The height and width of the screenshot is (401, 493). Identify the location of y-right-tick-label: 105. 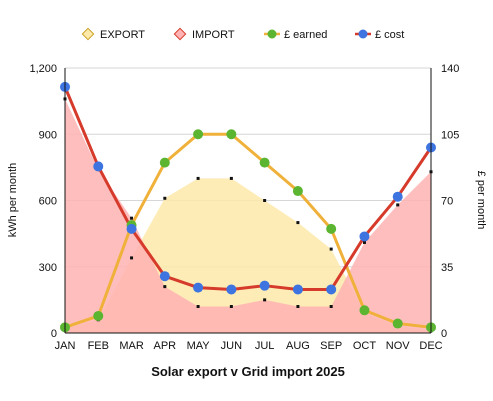
(450, 135).